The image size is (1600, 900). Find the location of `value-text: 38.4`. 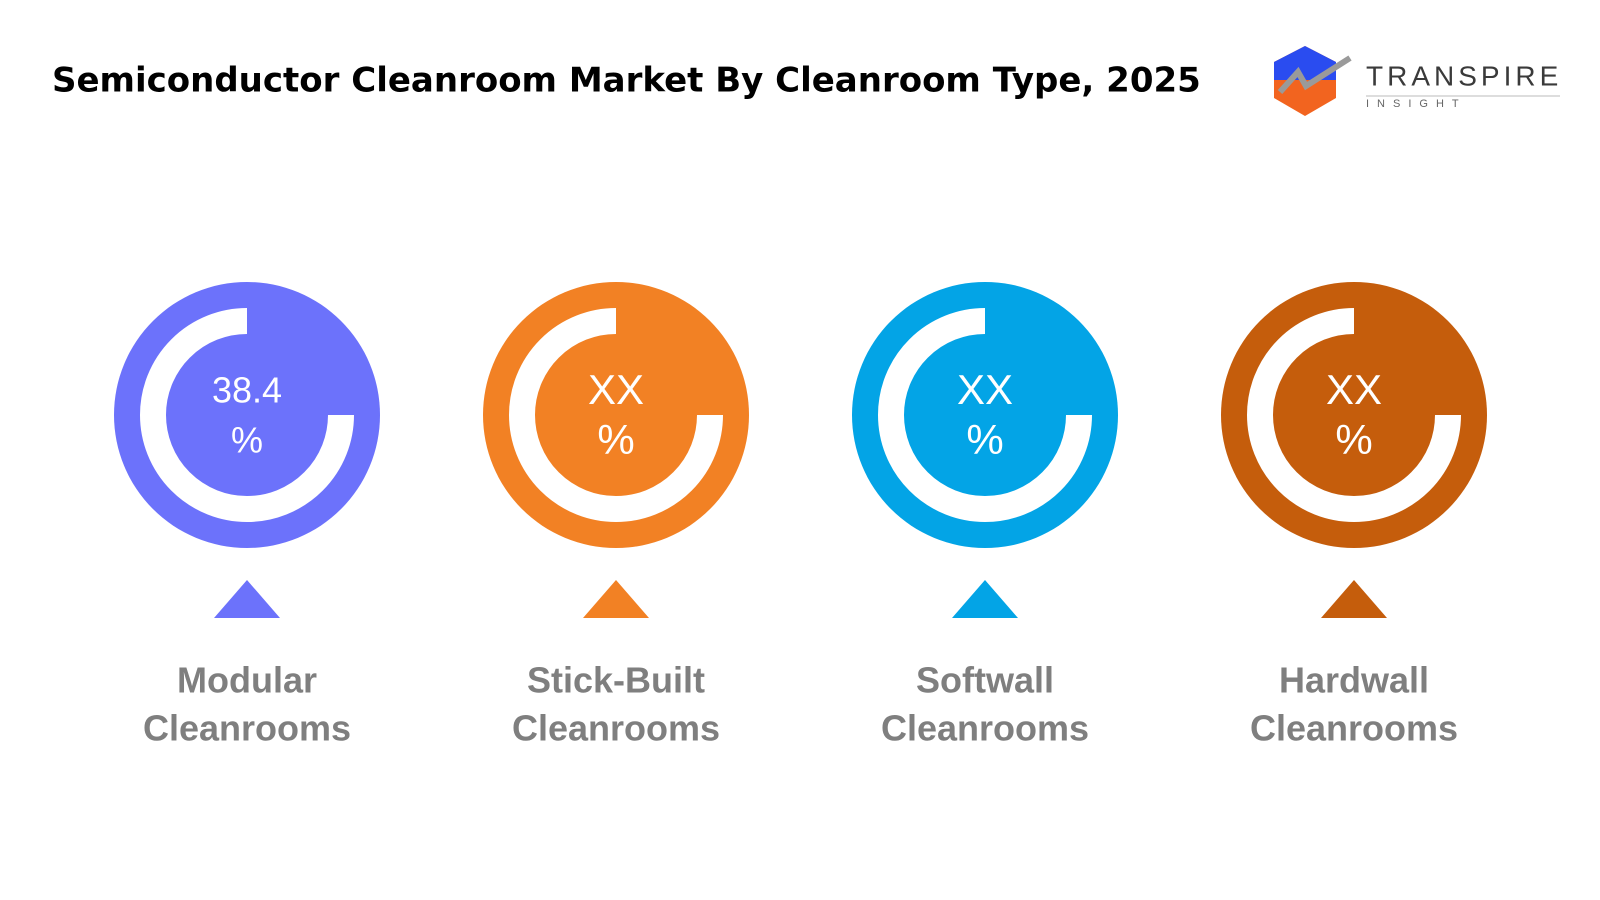

value-text: 38.4 is located at coordinates (247, 390).